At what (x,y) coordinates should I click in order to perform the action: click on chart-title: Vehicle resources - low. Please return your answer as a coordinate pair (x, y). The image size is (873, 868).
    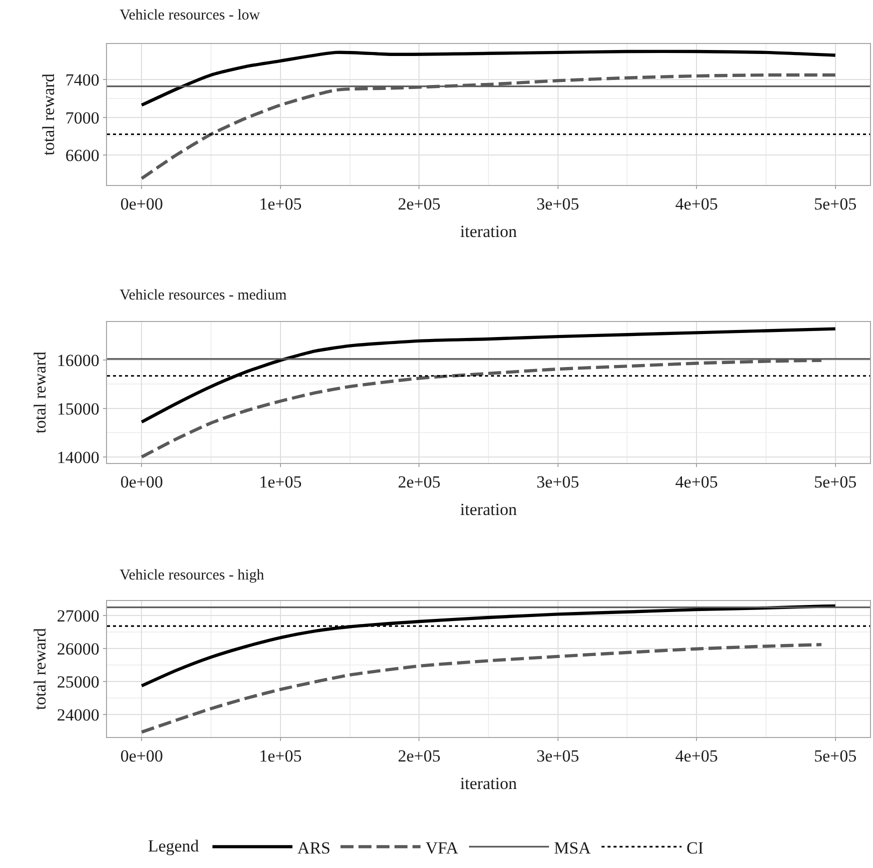
    Looking at the image, I should click on (190, 15).